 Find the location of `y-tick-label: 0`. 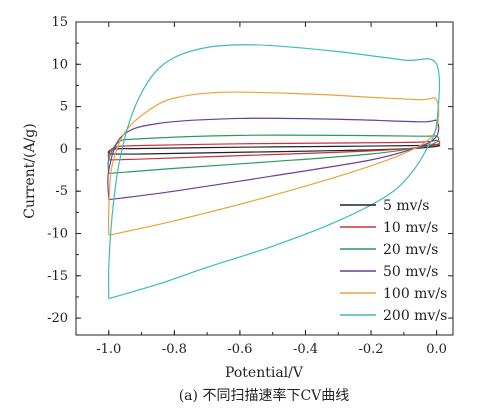

y-tick-label: 0 is located at coordinates (64, 149).